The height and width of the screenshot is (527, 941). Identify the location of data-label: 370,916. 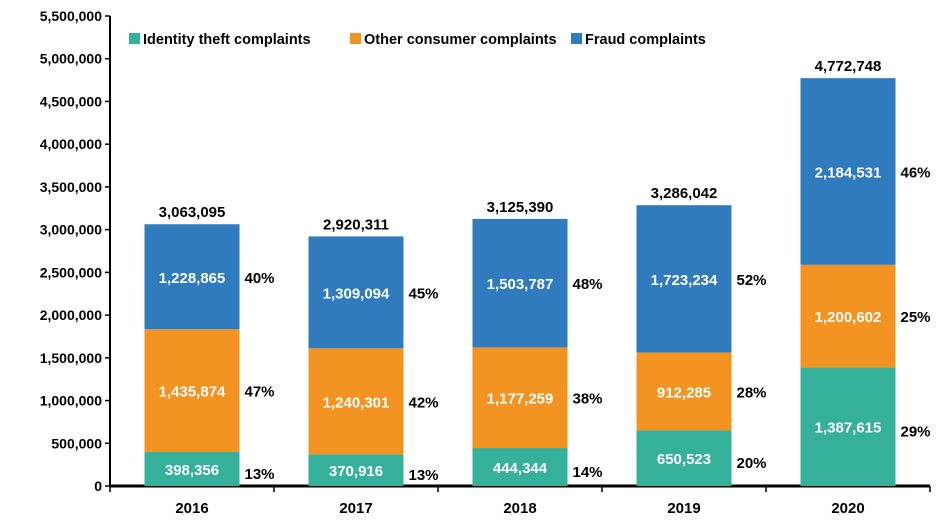
(356, 471).